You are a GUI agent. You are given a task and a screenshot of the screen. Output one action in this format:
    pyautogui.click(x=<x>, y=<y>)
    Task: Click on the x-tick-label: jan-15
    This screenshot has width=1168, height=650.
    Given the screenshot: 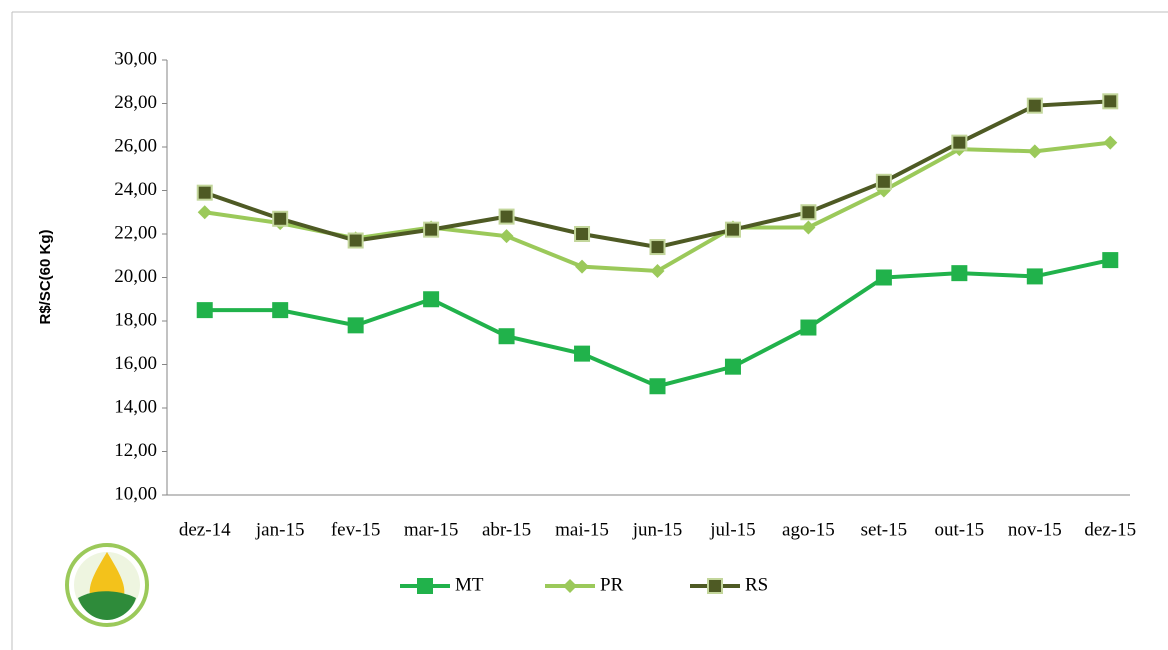 What is the action you would take?
    pyautogui.click(x=280, y=529)
    